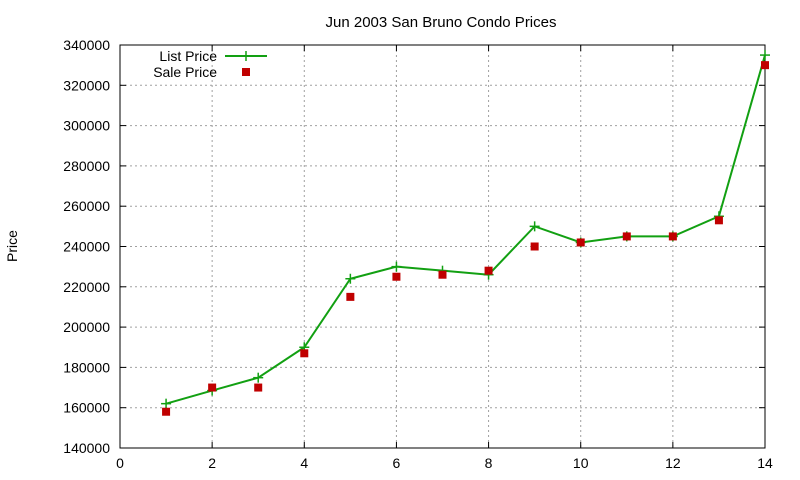  What do you see at coordinates (86, 327) in the screenshot?
I see `y-tick-label: 200000` at bounding box center [86, 327].